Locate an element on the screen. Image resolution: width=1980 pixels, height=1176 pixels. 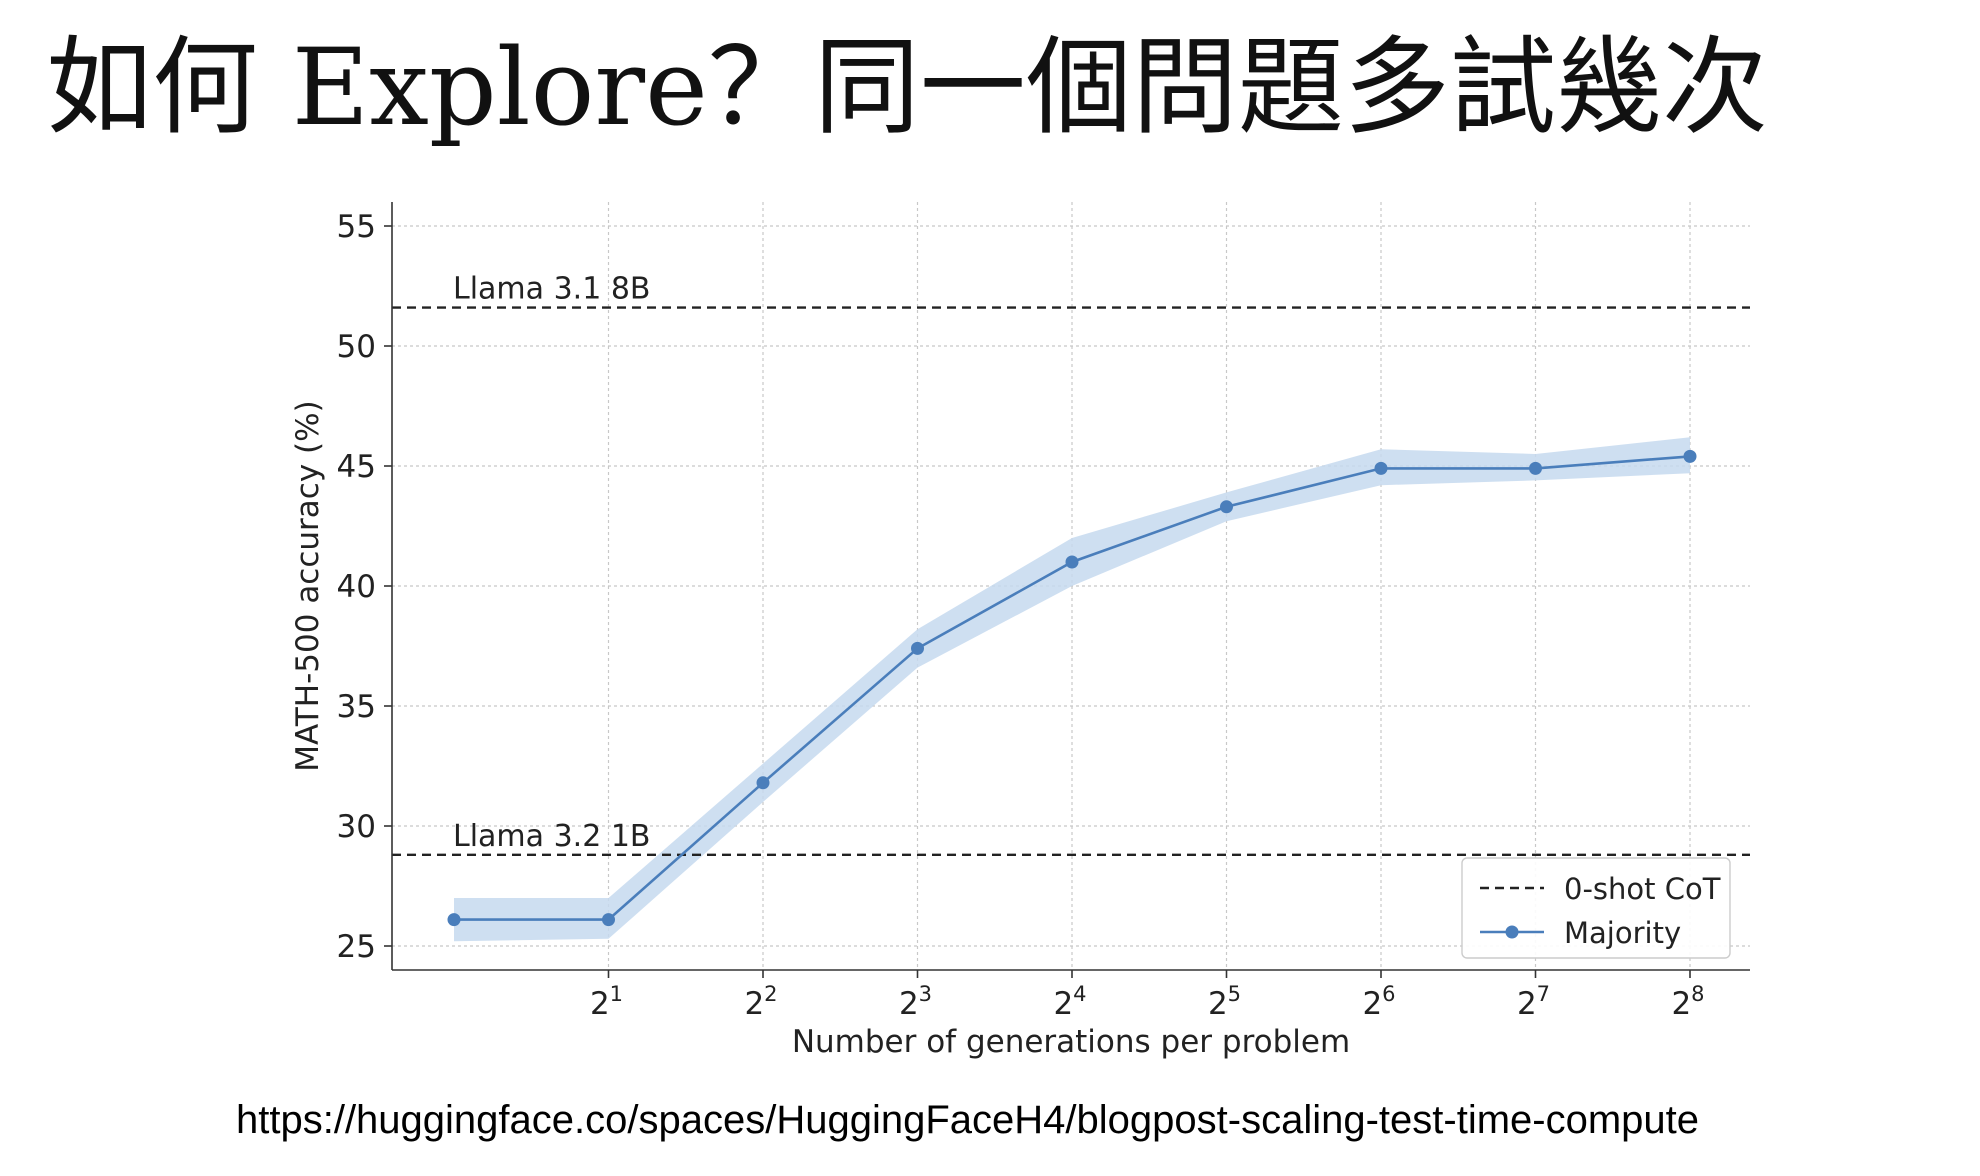
x-tick-label: 23 is located at coordinates (915, 1002).